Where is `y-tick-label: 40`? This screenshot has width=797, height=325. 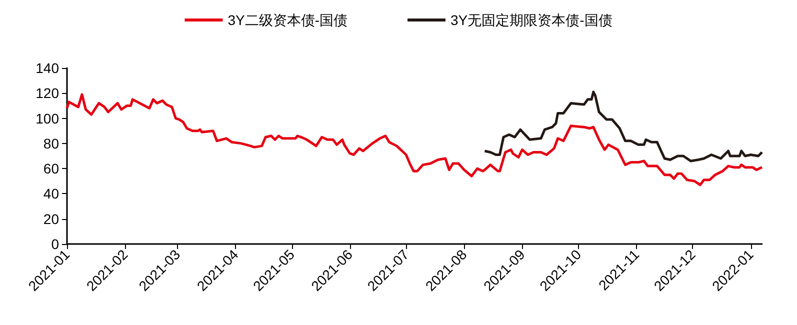
y-tick-label: 40 is located at coordinates (51, 194).